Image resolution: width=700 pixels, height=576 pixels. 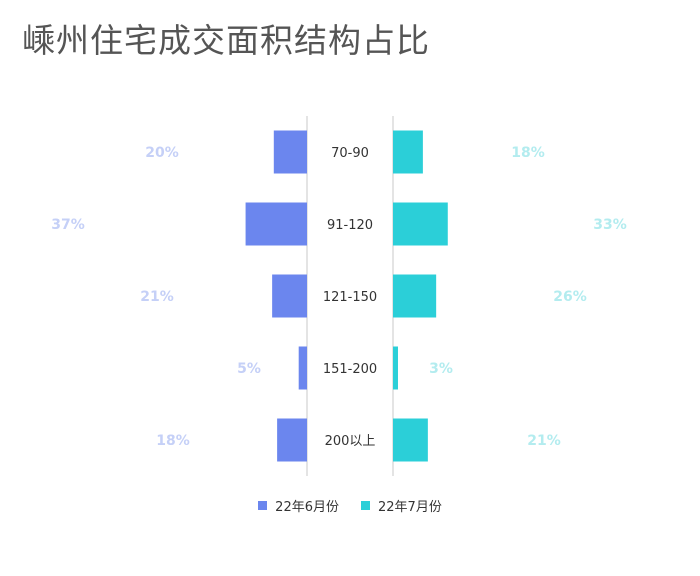 I want to click on legend-swatch-july, so click(x=365, y=505).